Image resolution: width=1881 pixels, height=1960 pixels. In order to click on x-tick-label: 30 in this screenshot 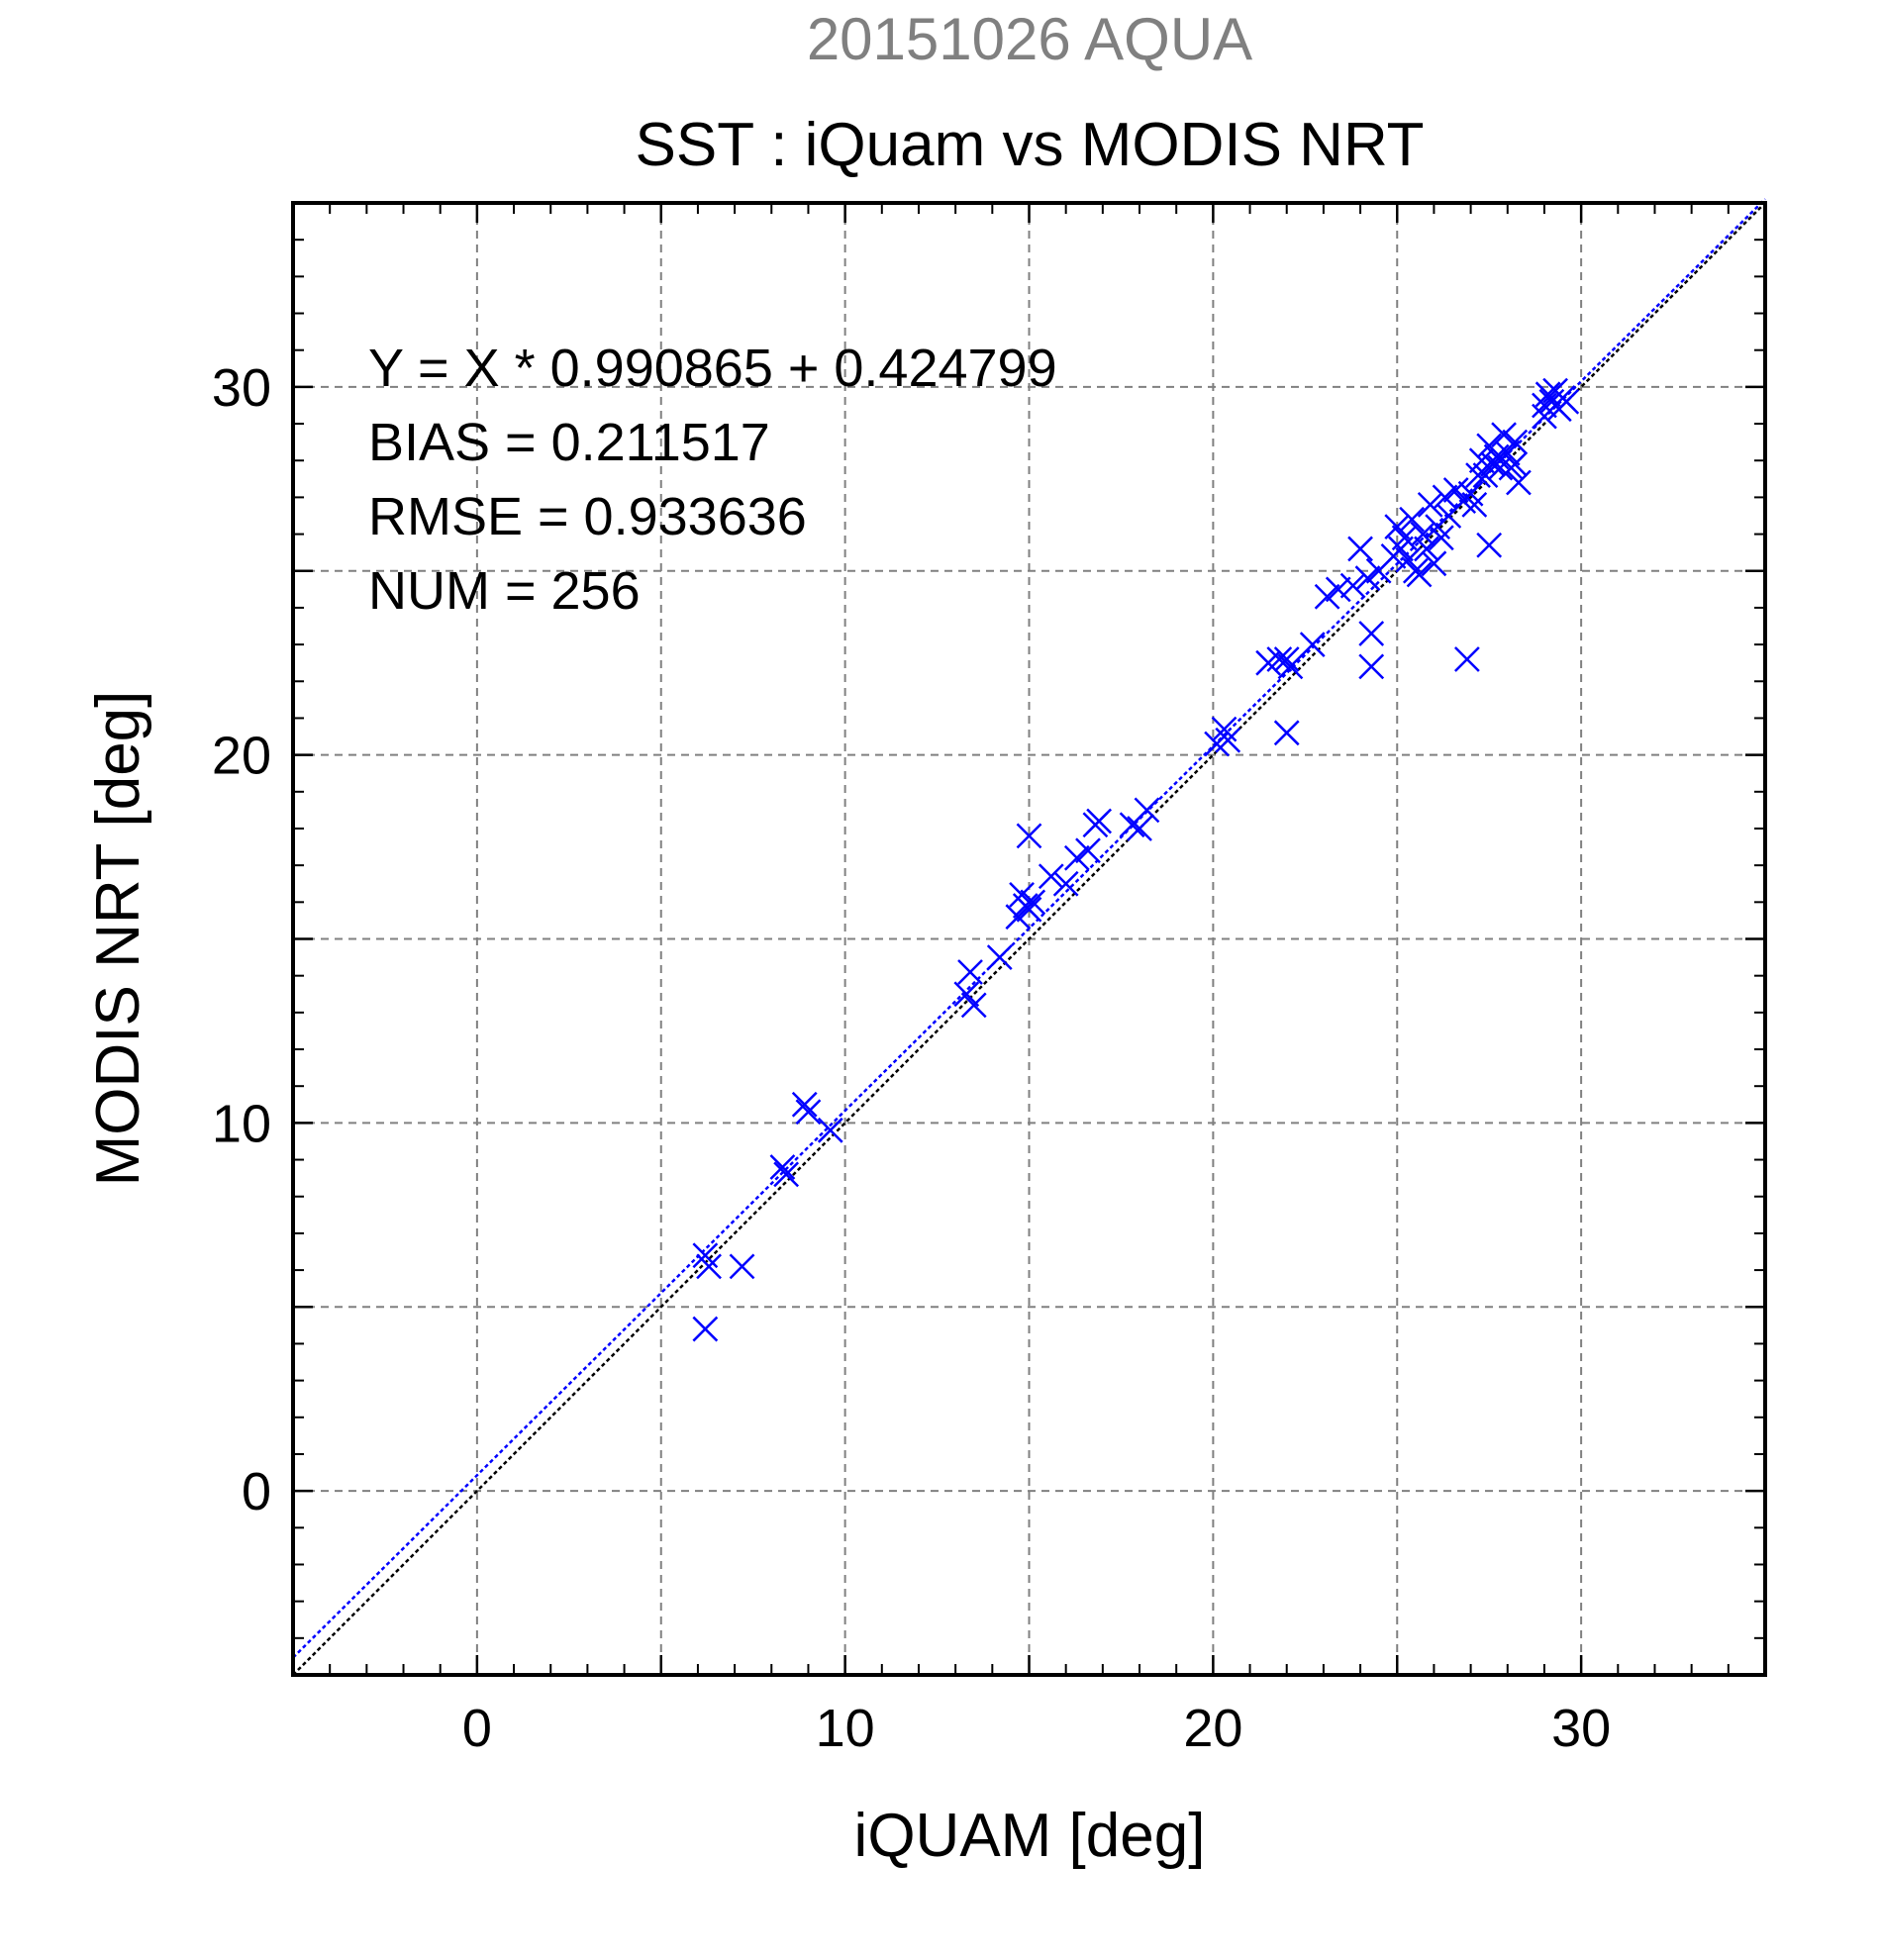, I will do `click(1581, 1728)`.